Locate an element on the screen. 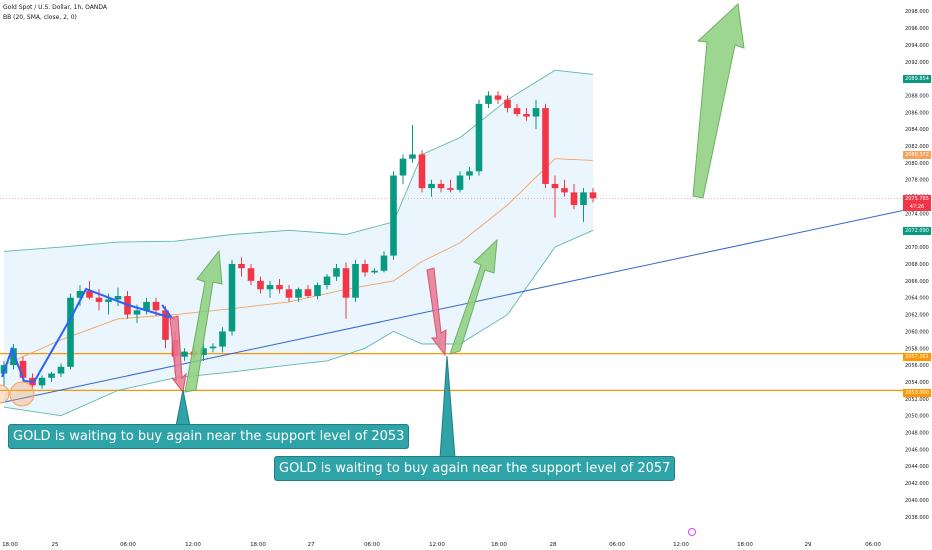 The image size is (932, 550). y-tick-label: 2080.000 is located at coordinates (917, 164).